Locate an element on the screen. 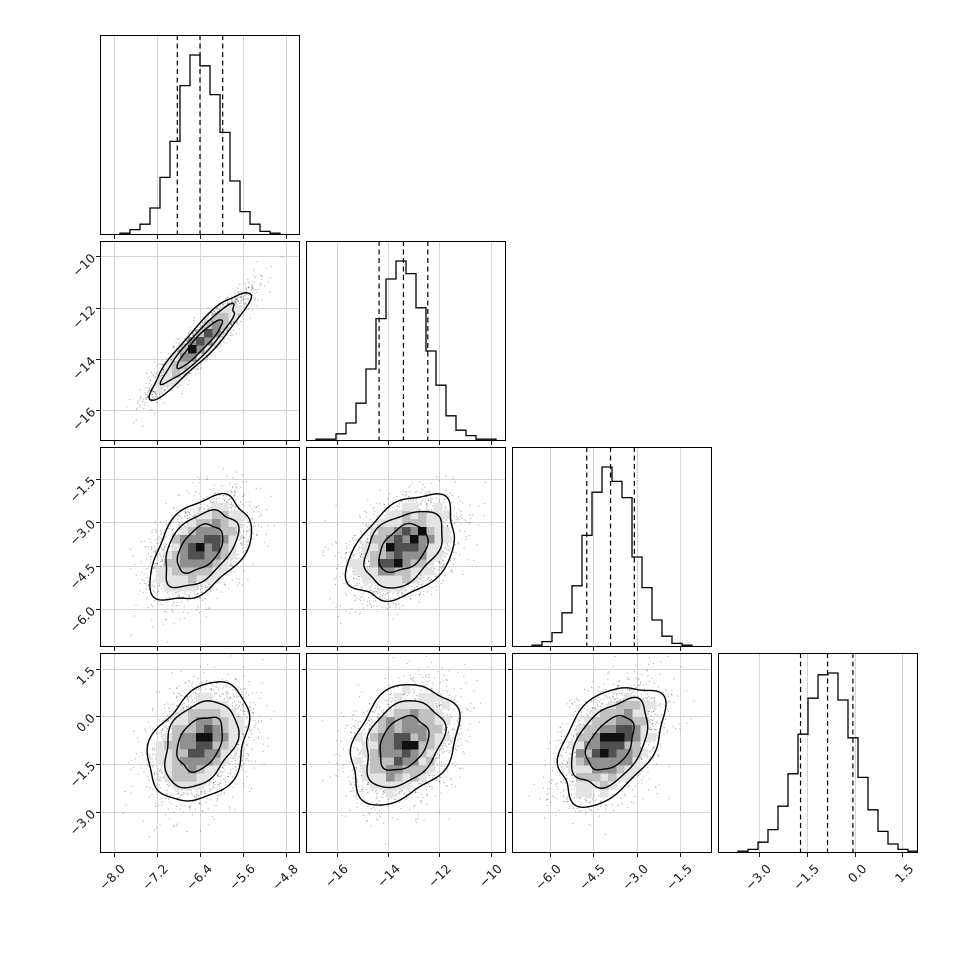 The height and width of the screenshot is (970, 970). y-tick-label: −12 is located at coordinates (83, 316).